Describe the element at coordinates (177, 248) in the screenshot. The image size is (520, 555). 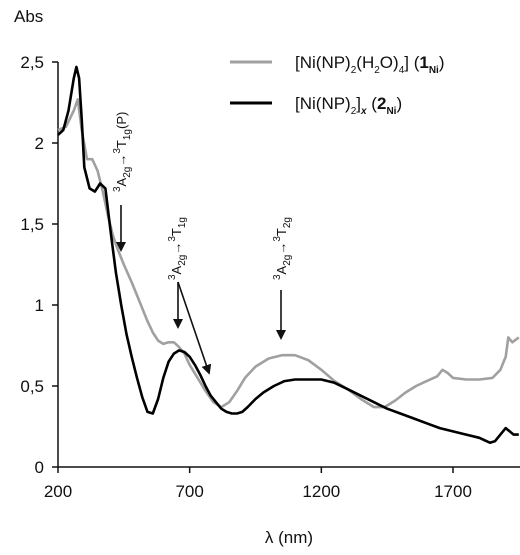
I see `annotation-3a2g-3t1g: 3A2g→3T1g` at that location.